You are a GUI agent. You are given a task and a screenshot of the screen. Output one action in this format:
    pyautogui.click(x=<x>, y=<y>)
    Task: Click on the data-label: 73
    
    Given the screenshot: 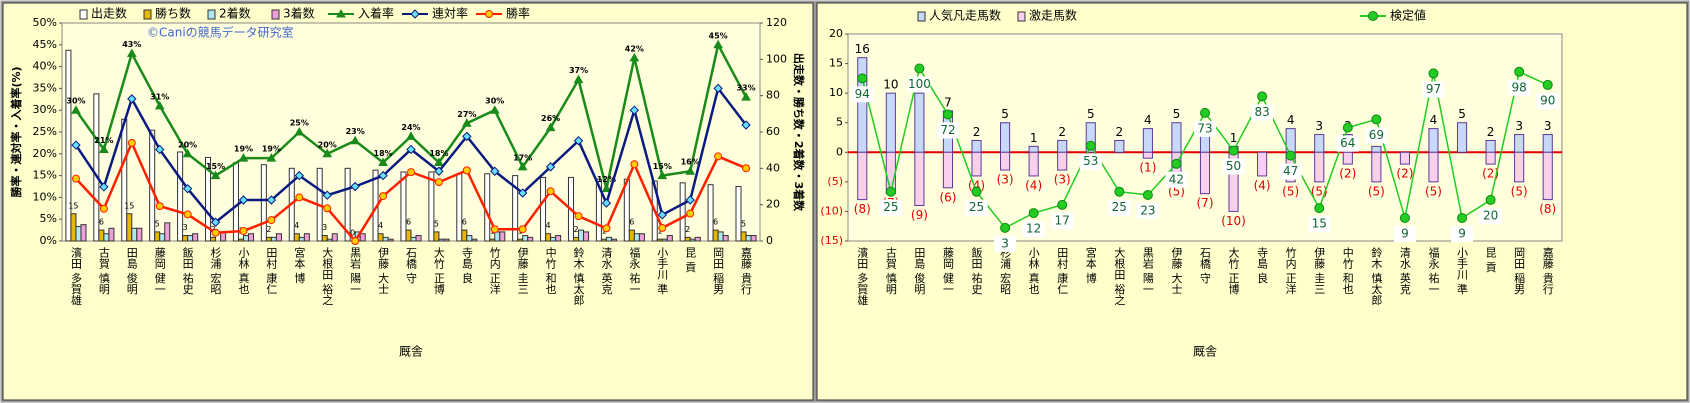 What is the action you would take?
    pyautogui.click(x=1204, y=128)
    